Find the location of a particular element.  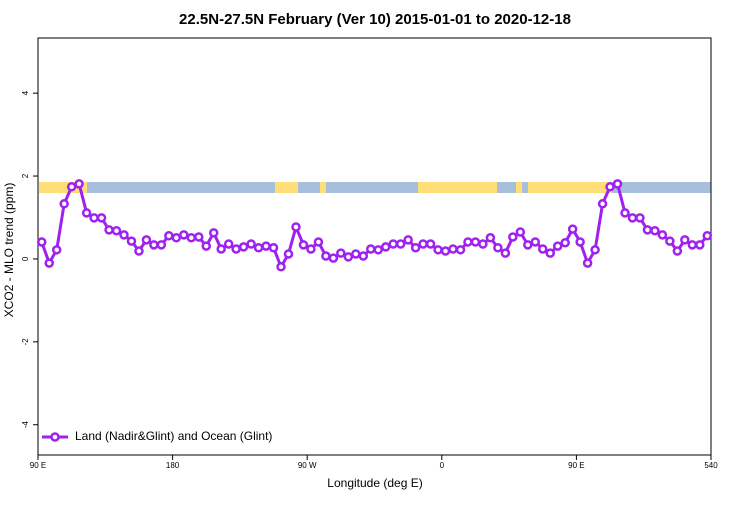

legend-marker is located at coordinates (55, 437).